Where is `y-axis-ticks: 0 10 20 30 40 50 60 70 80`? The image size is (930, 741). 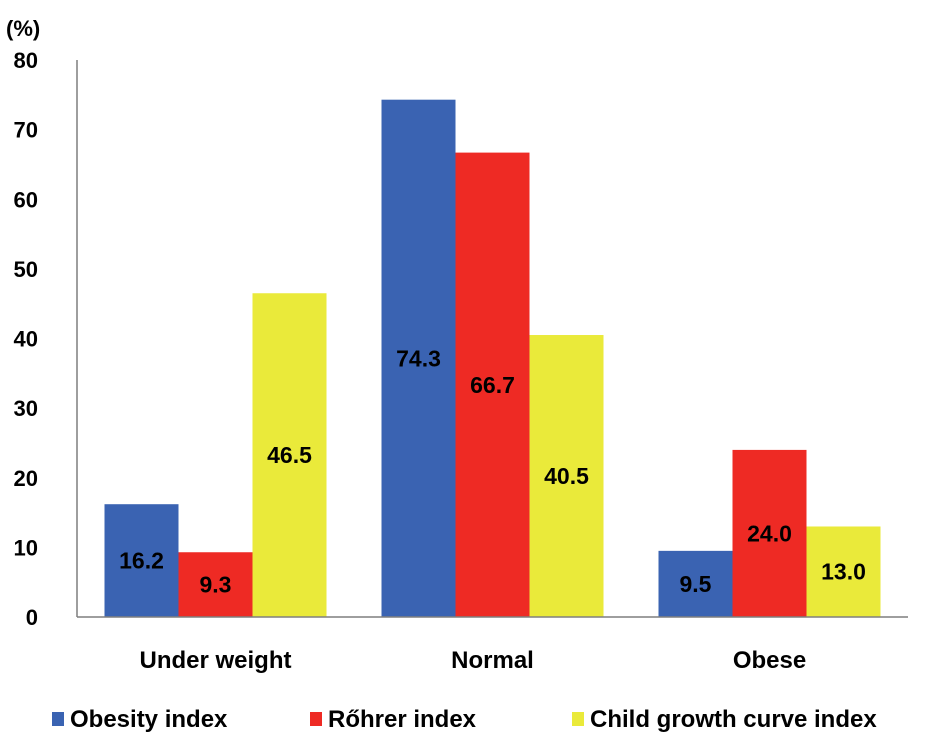 y-axis-ticks: 0 10 20 30 40 50 60 70 80 is located at coordinates (26, 339).